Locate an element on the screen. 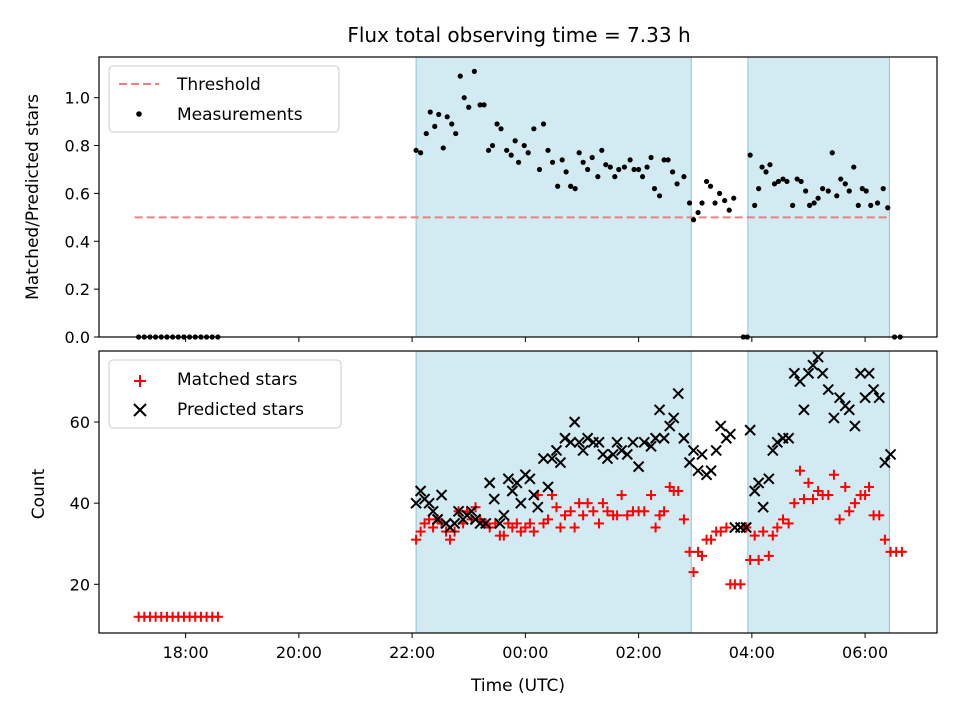 The image size is (960, 720). x-tick-label: 04:00 is located at coordinates (752, 652).